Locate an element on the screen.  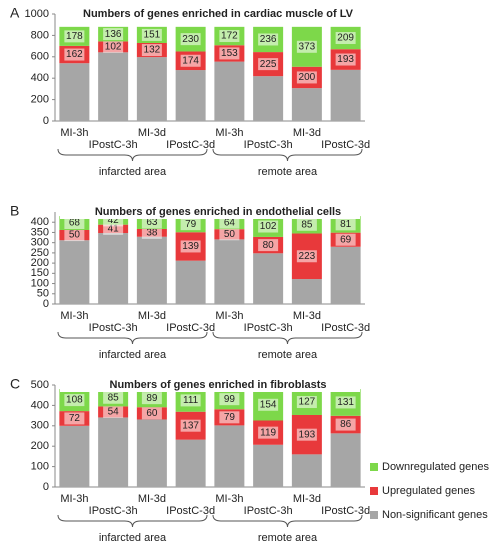
panel-label: A is located at coordinates (15, 13).